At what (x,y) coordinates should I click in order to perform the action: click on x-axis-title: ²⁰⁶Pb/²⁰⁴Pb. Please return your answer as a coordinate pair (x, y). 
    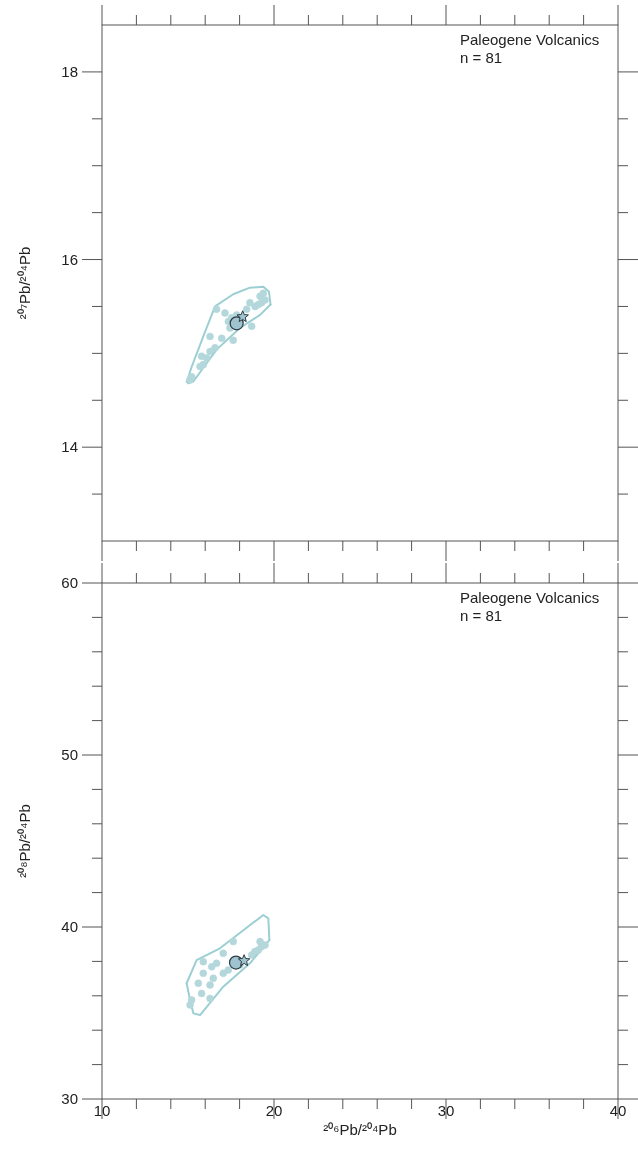
    Looking at the image, I should click on (360, 1129).